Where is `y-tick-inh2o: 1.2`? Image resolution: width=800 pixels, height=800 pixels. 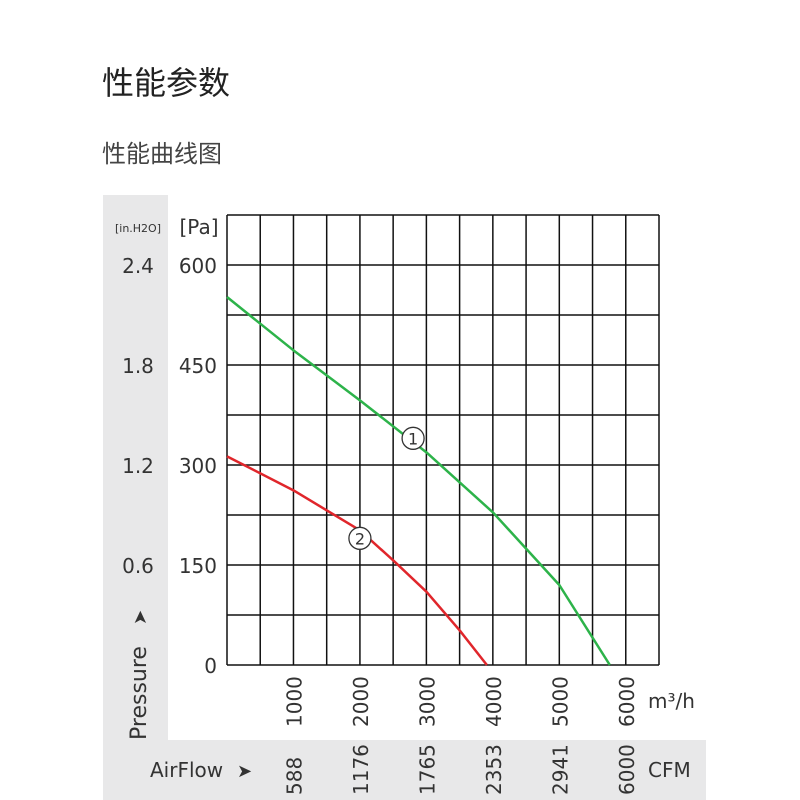
y-tick-inh2o: 1.2 is located at coordinates (138, 466).